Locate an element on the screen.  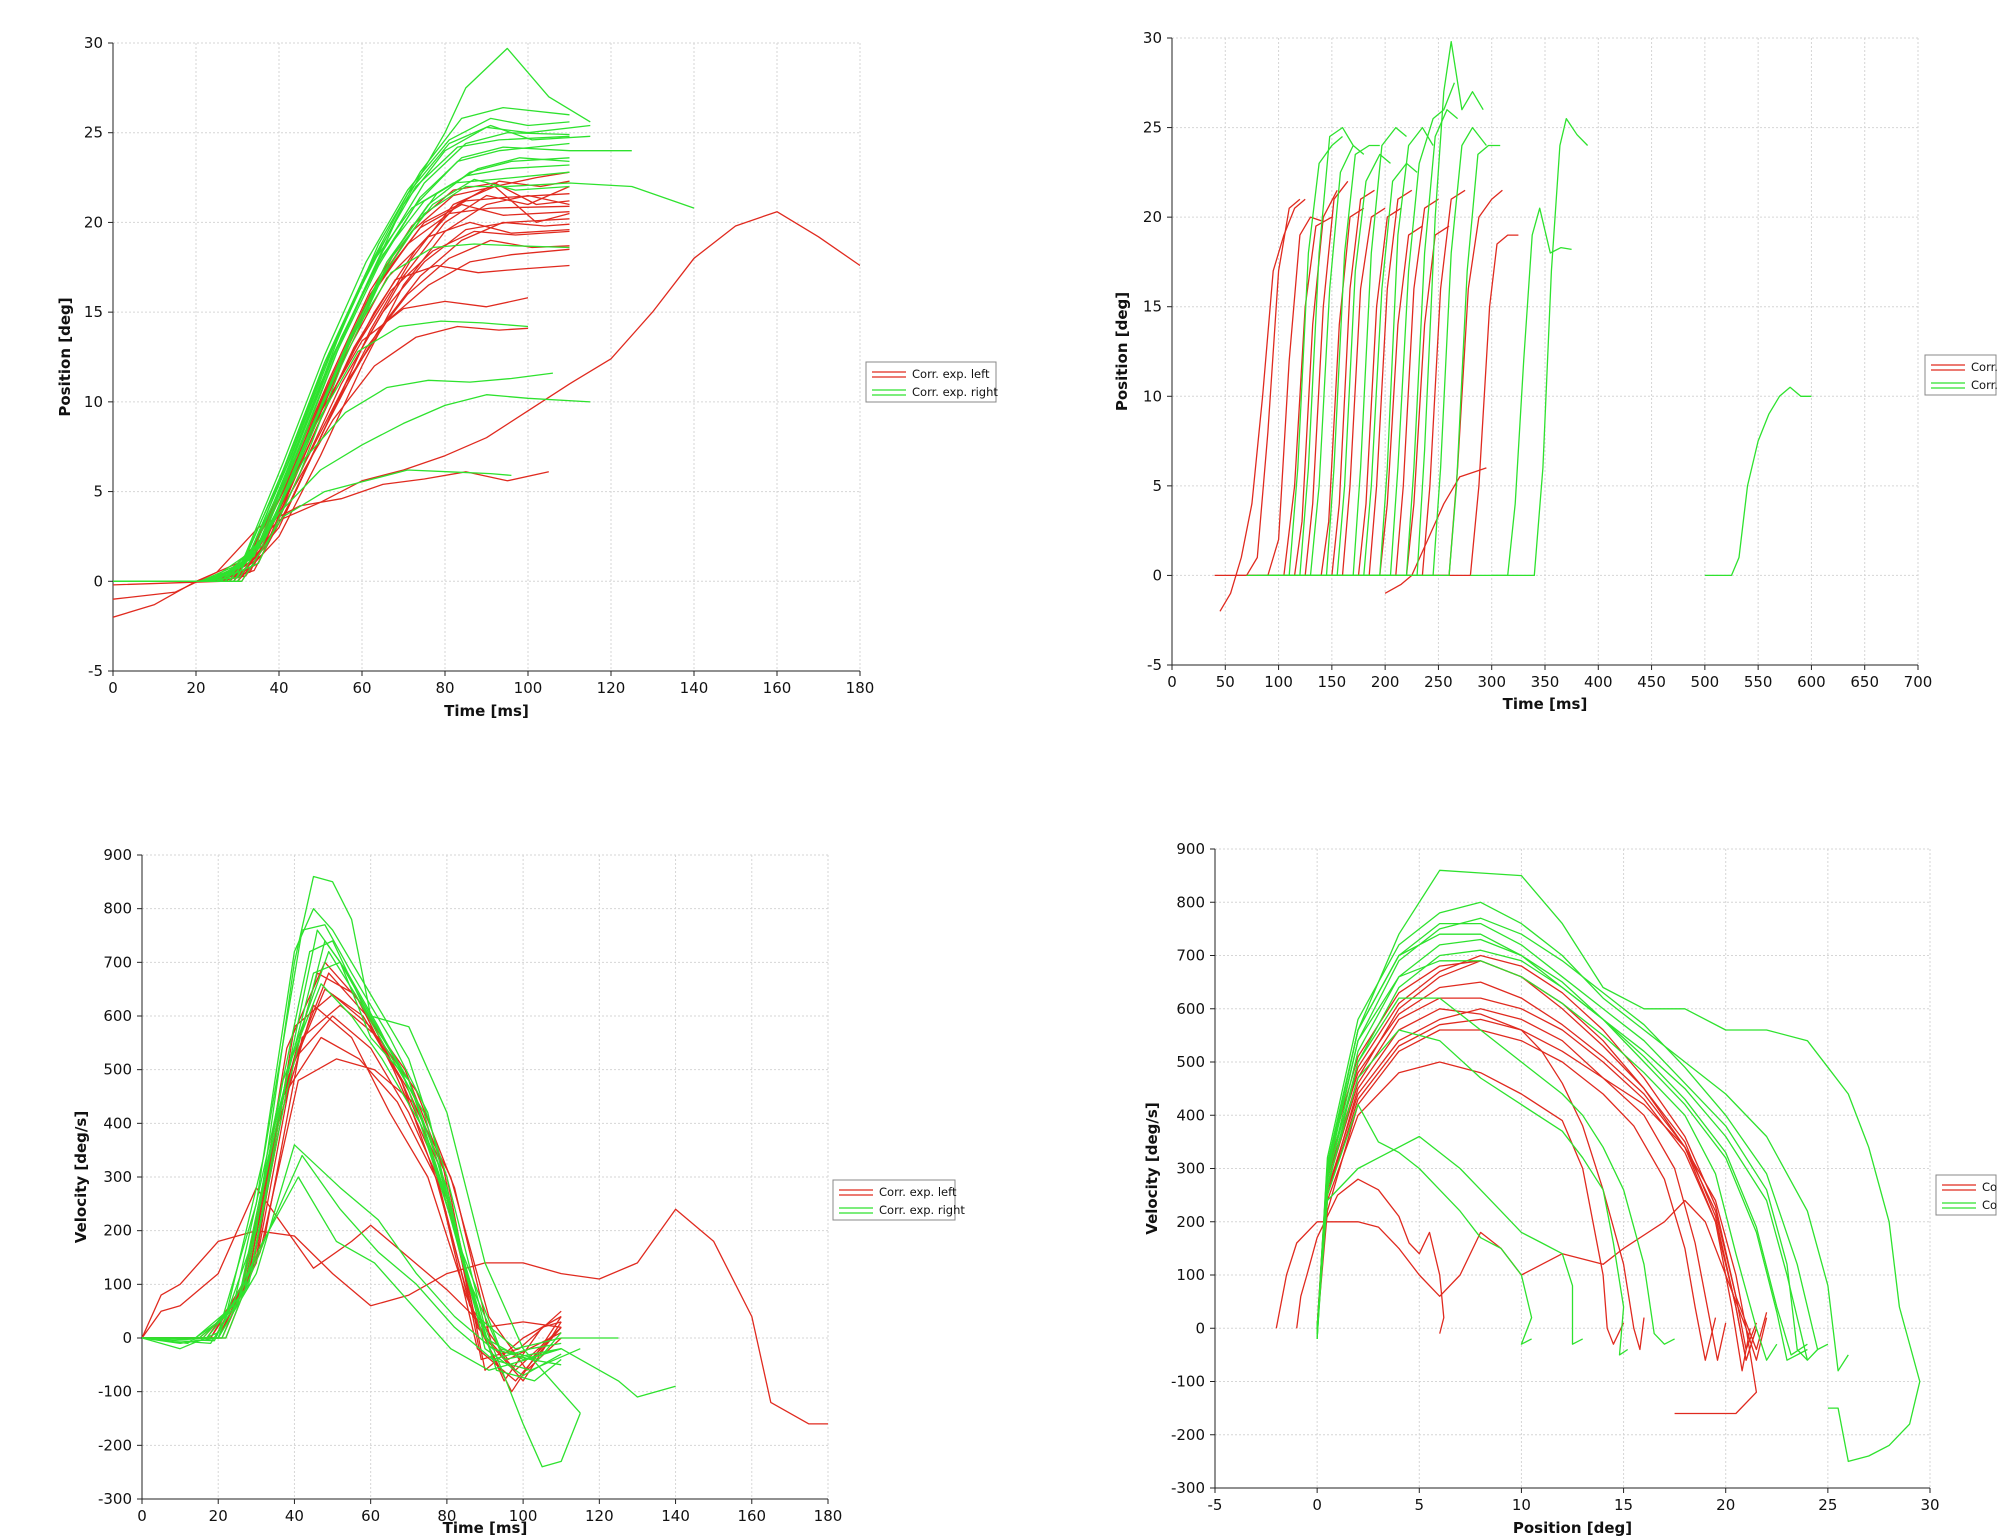
x-tick-label: 450 is located at coordinates (1651, 682).